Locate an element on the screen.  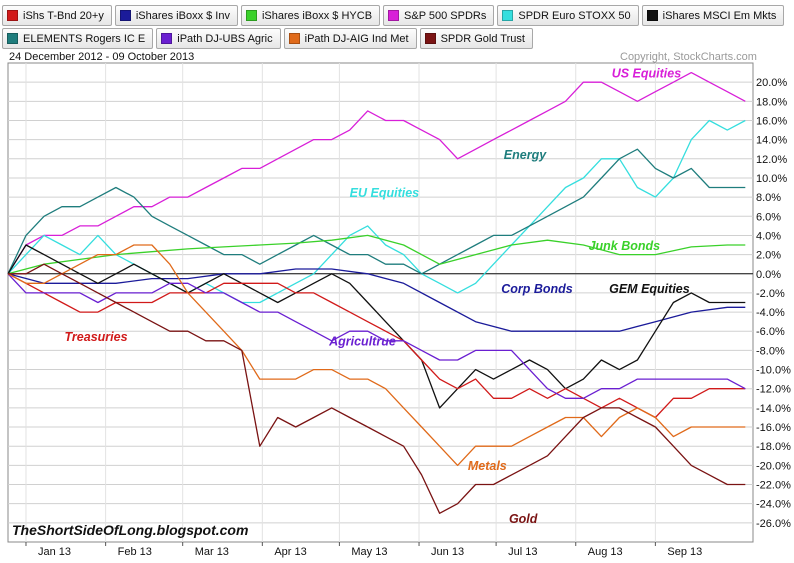
y-tick-label: -14.0% is located at coordinates (773, 409).